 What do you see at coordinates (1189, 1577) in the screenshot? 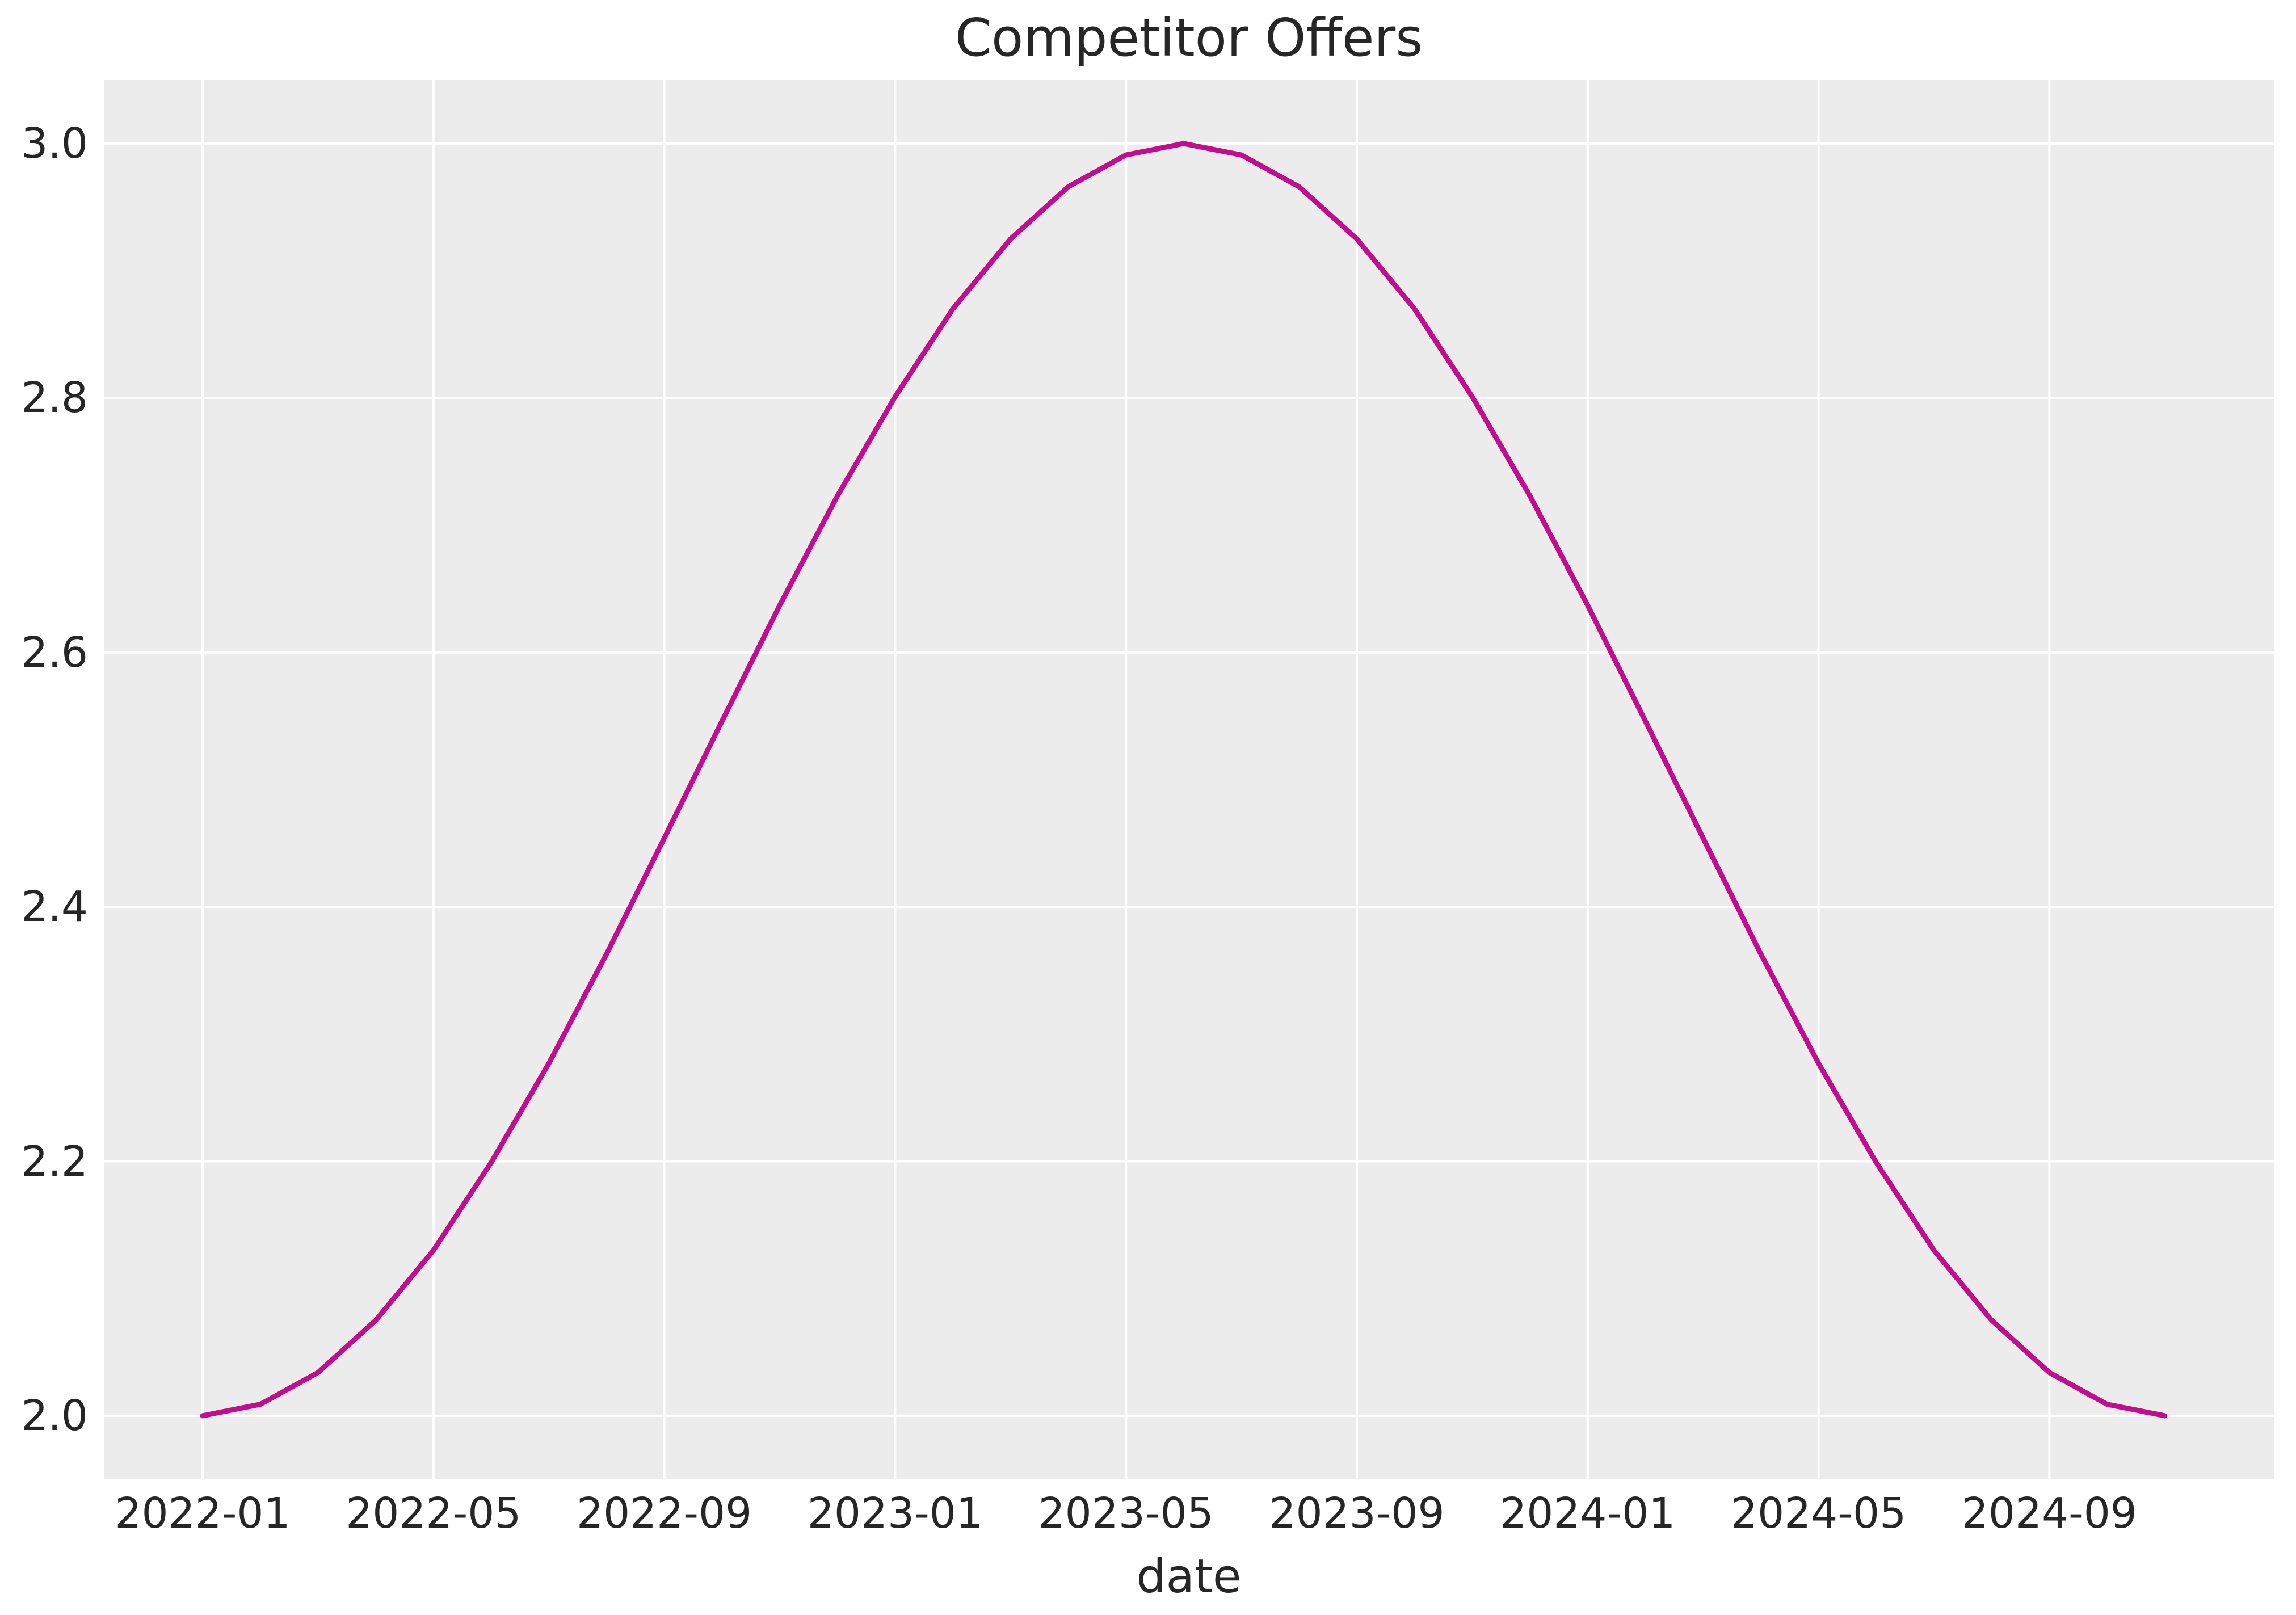
I see `x-axis-label: date` at bounding box center [1189, 1577].